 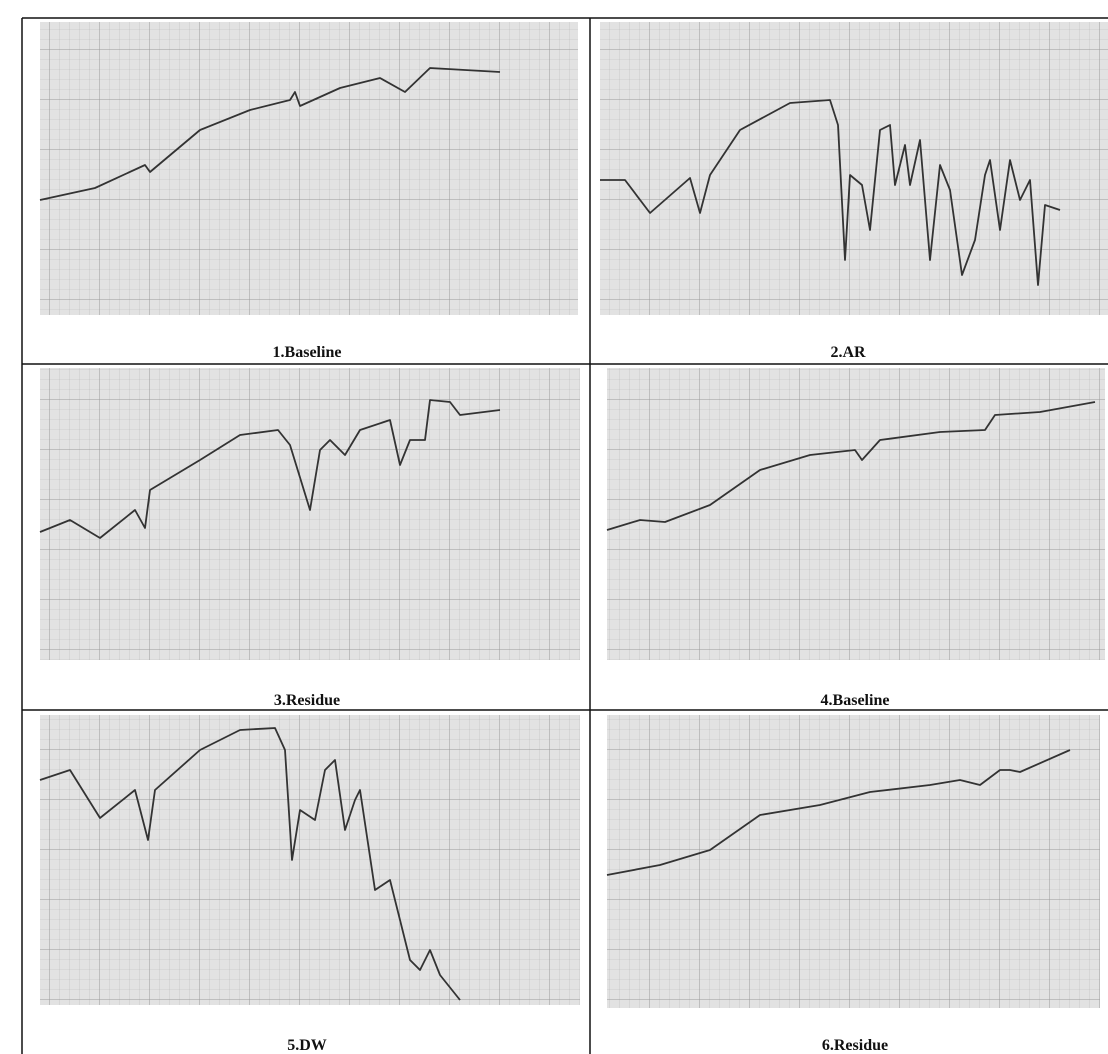 I want to click on panel-caption: 1.Baseline, so click(x=307, y=352).